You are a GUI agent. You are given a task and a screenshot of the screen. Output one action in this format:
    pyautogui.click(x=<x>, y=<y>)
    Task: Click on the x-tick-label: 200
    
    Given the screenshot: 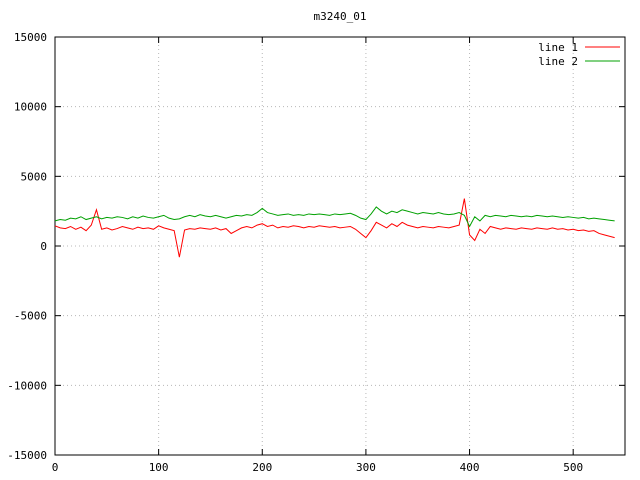 What is the action you would take?
    pyautogui.click(x=262, y=467)
    